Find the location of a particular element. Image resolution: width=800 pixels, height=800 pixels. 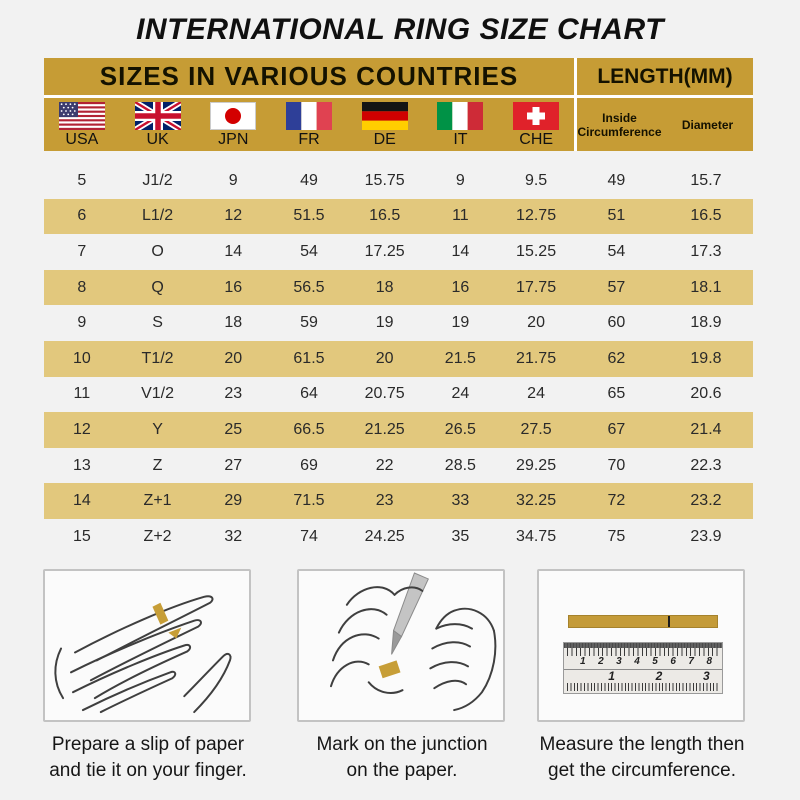

cell-de: 18 is located at coordinates (384, 287).